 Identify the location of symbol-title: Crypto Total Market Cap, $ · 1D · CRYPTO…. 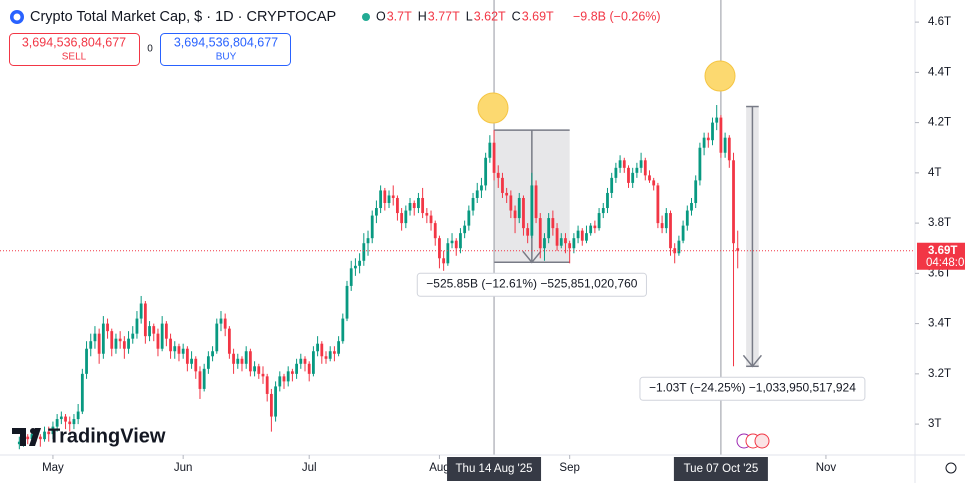
(183, 17).